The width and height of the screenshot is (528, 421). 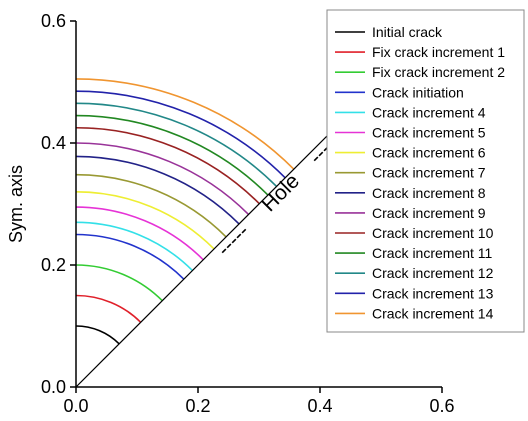 What do you see at coordinates (53, 21) in the screenshot?
I see `y-tick-label: 0.6` at bounding box center [53, 21].